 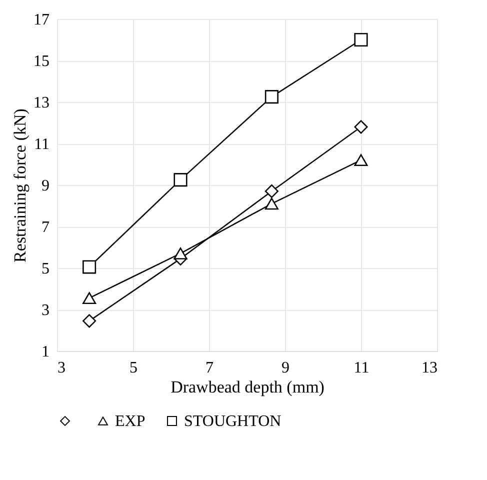 What do you see at coordinates (42, 20) in the screenshot?
I see `y-tick-label: 17` at bounding box center [42, 20].